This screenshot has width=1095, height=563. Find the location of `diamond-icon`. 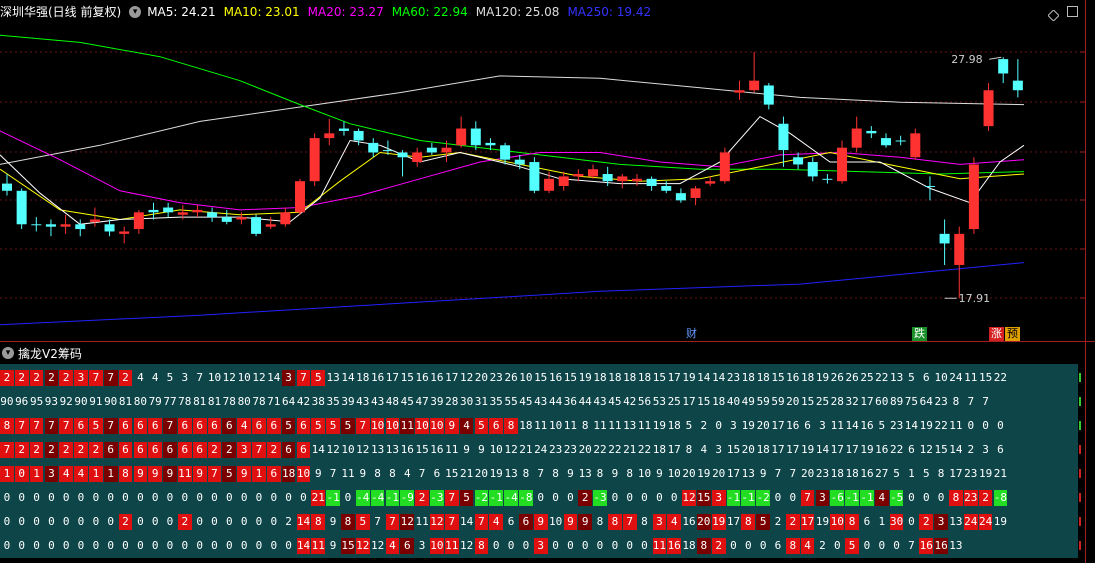

diamond-icon is located at coordinates (1053, 14).